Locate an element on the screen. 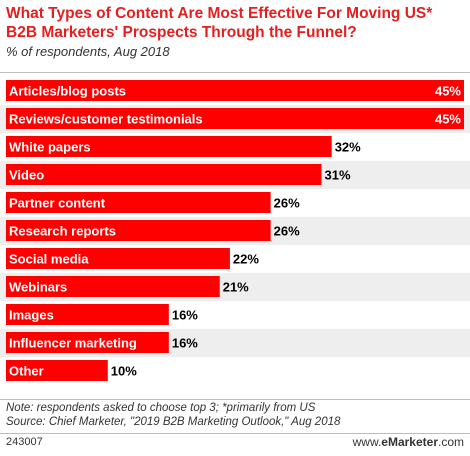 Image resolution: width=470 pixels, height=456 pixels. category-label: Research reports is located at coordinates (62, 231).